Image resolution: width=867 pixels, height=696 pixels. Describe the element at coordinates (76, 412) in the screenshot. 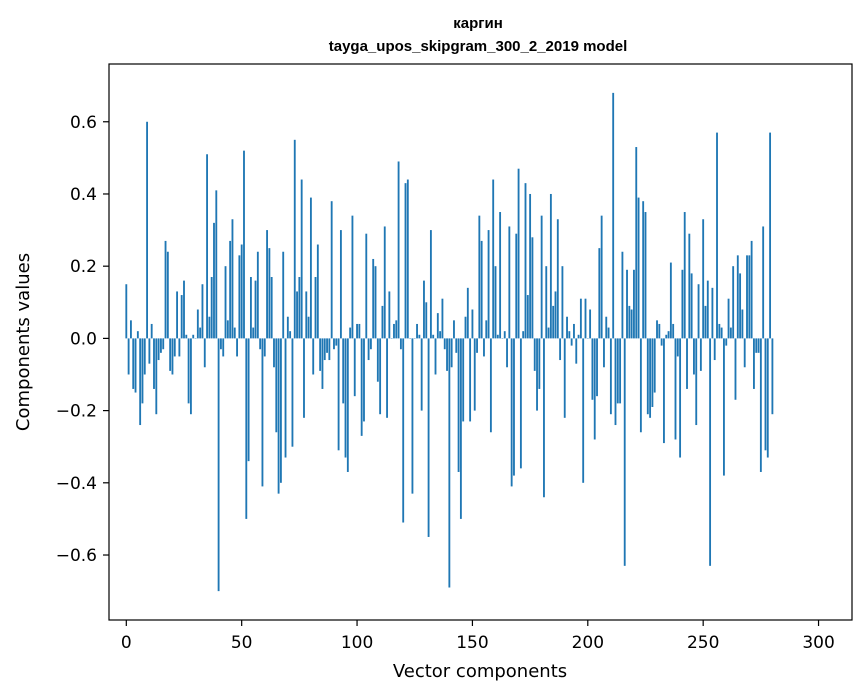

I see `y-tick-label: −0.2` at that location.